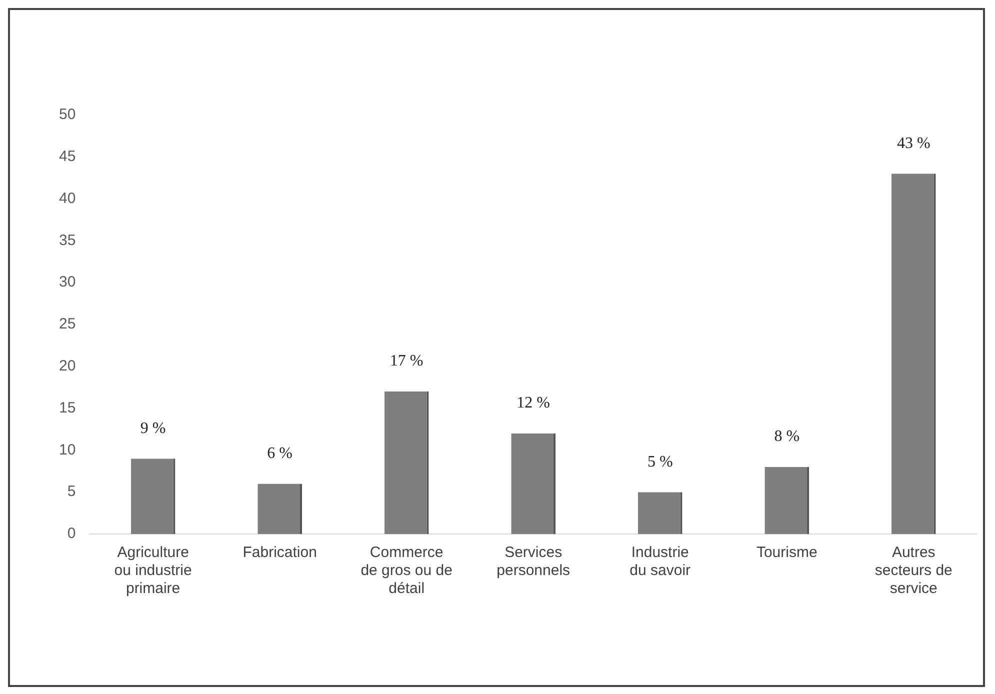  What do you see at coordinates (660, 562) in the screenshot?
I see `x-tick-label: Industrie du savoir` at bounding box center [660, 562].